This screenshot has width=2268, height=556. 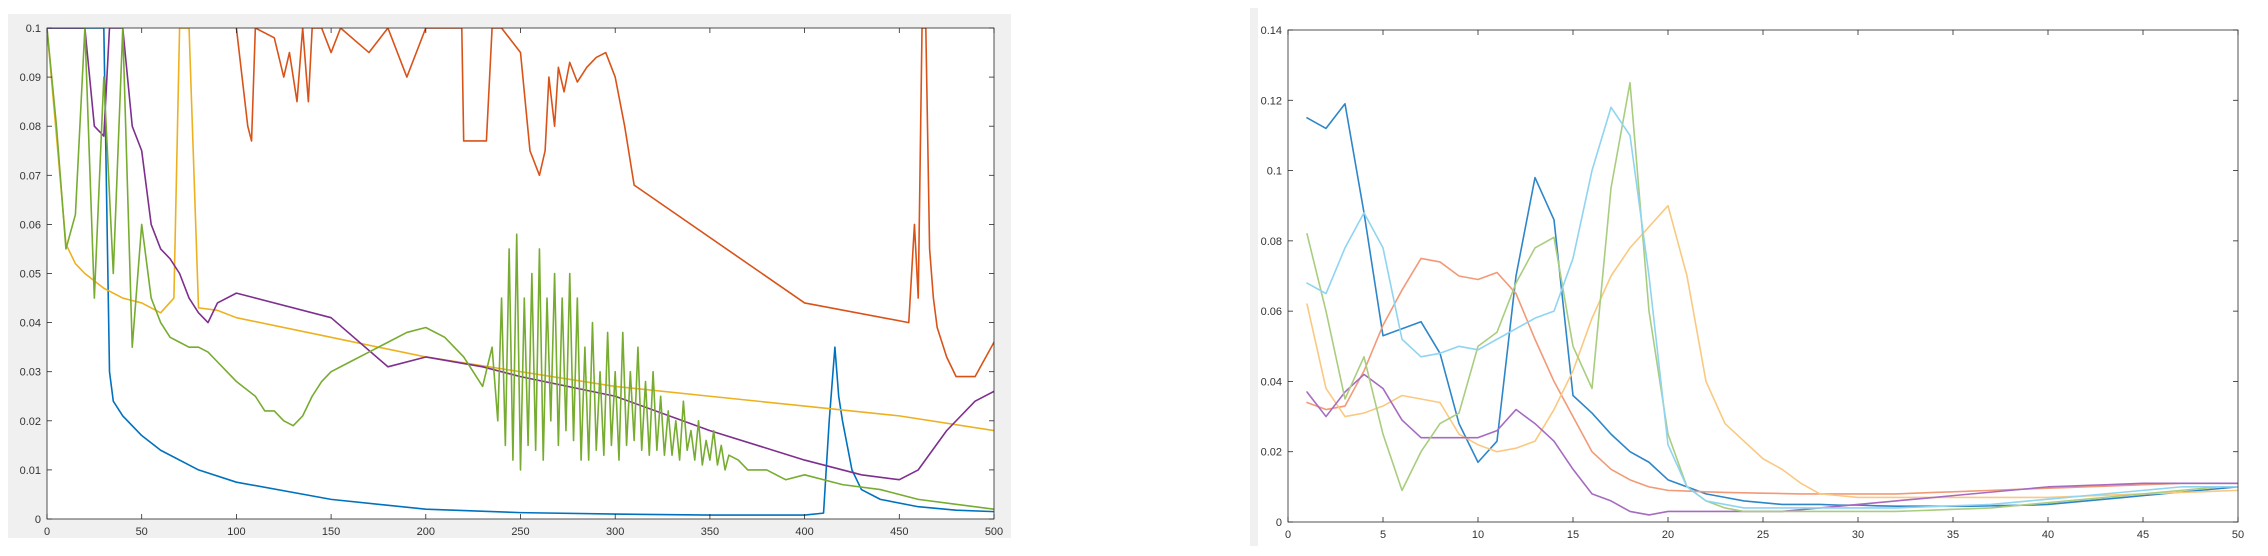 What do you see at coordinates (1271, 101) in the screenshot?
I see `y-tick-label: 0.12` at bounding box center [1271, 101].